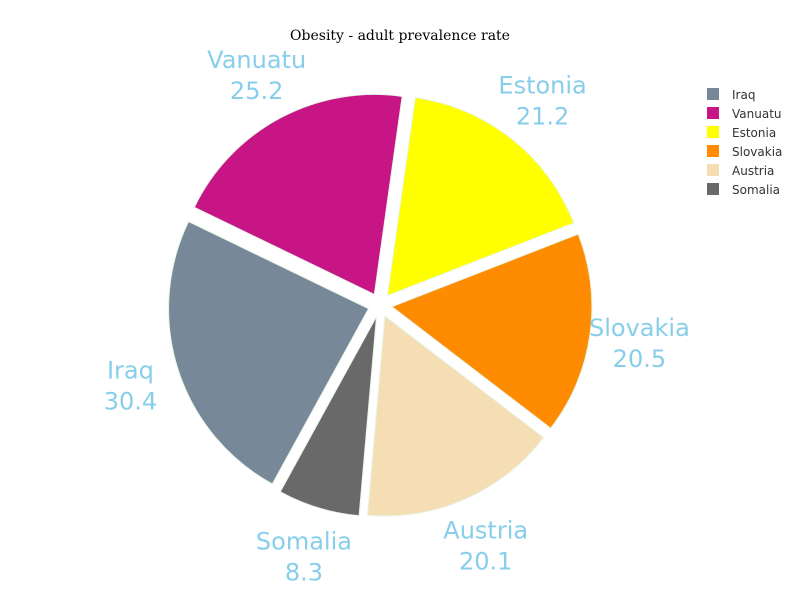 The image size is (800, 600). Describe the element at coordinates (485, 546) in the screenshot. I see `slice-label-austria: Austria 20.1` at that location.